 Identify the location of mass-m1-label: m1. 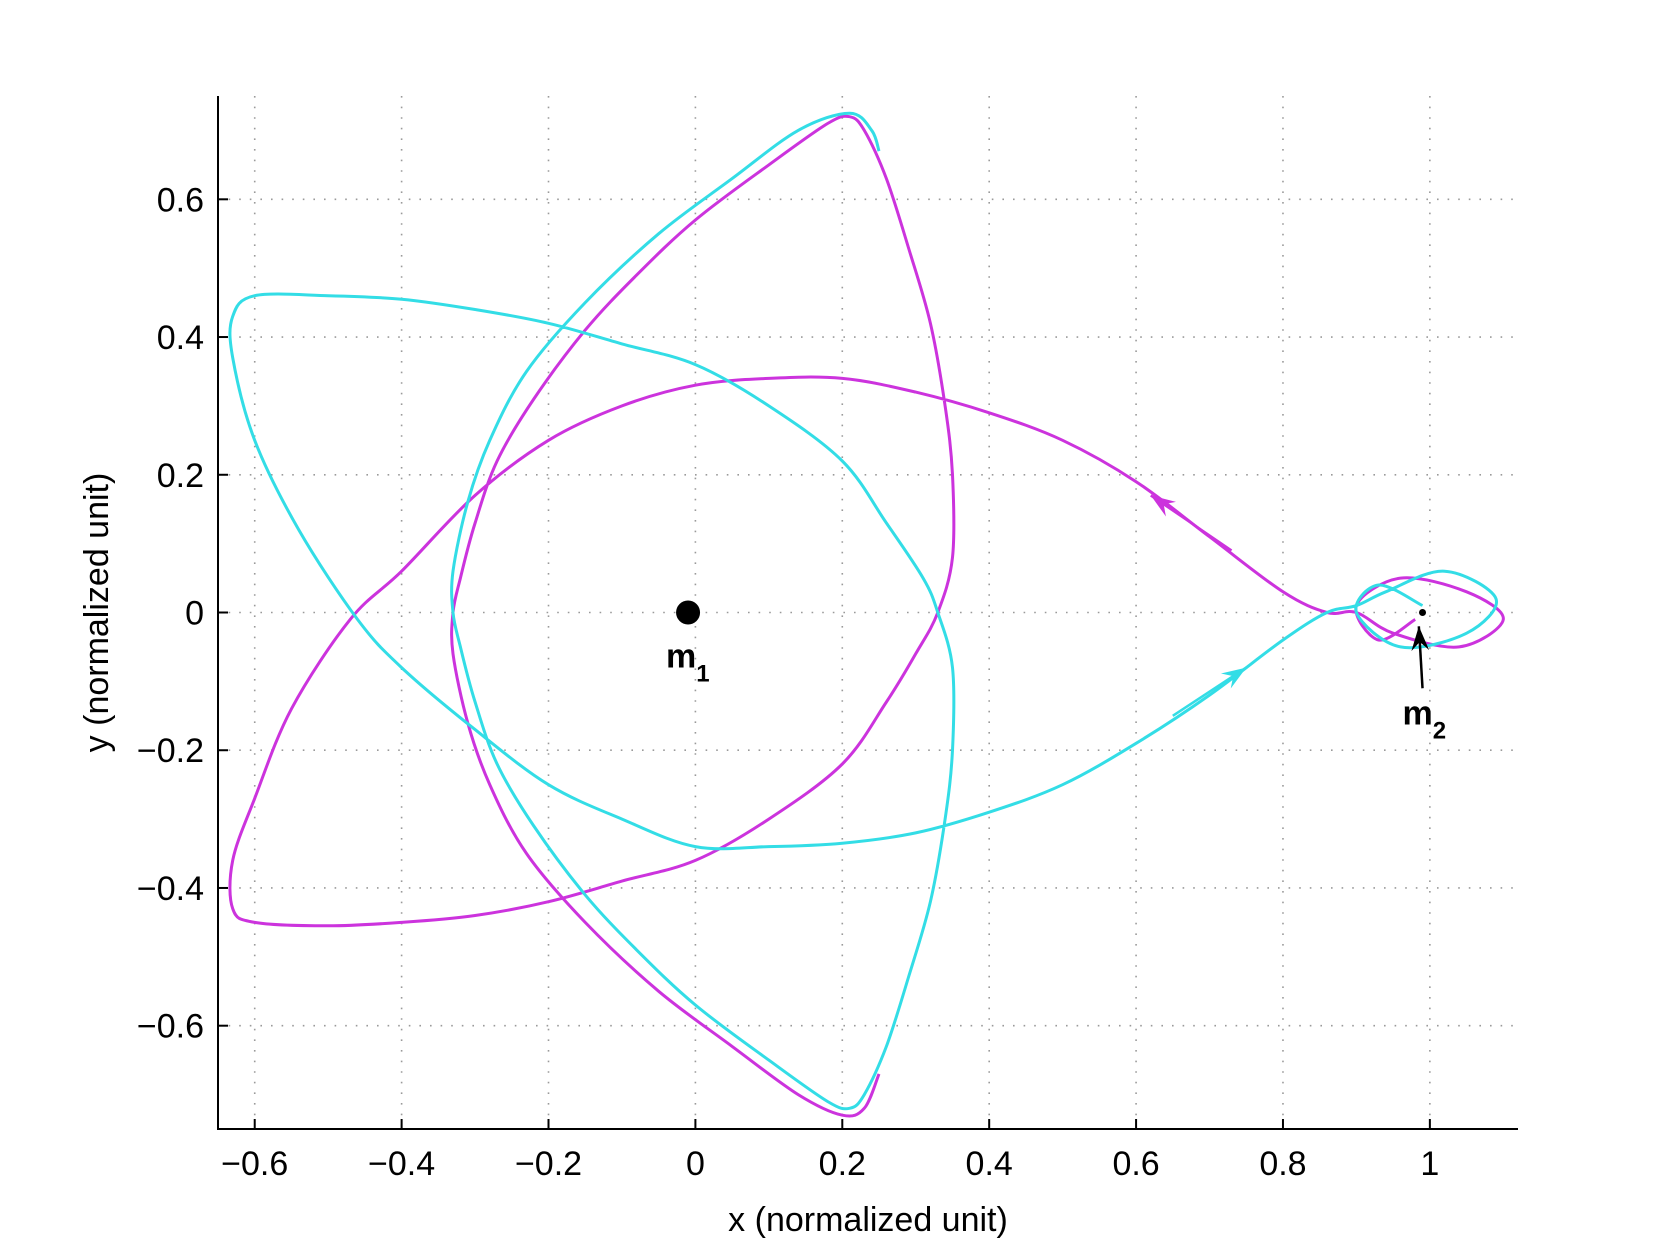
(688, 663).